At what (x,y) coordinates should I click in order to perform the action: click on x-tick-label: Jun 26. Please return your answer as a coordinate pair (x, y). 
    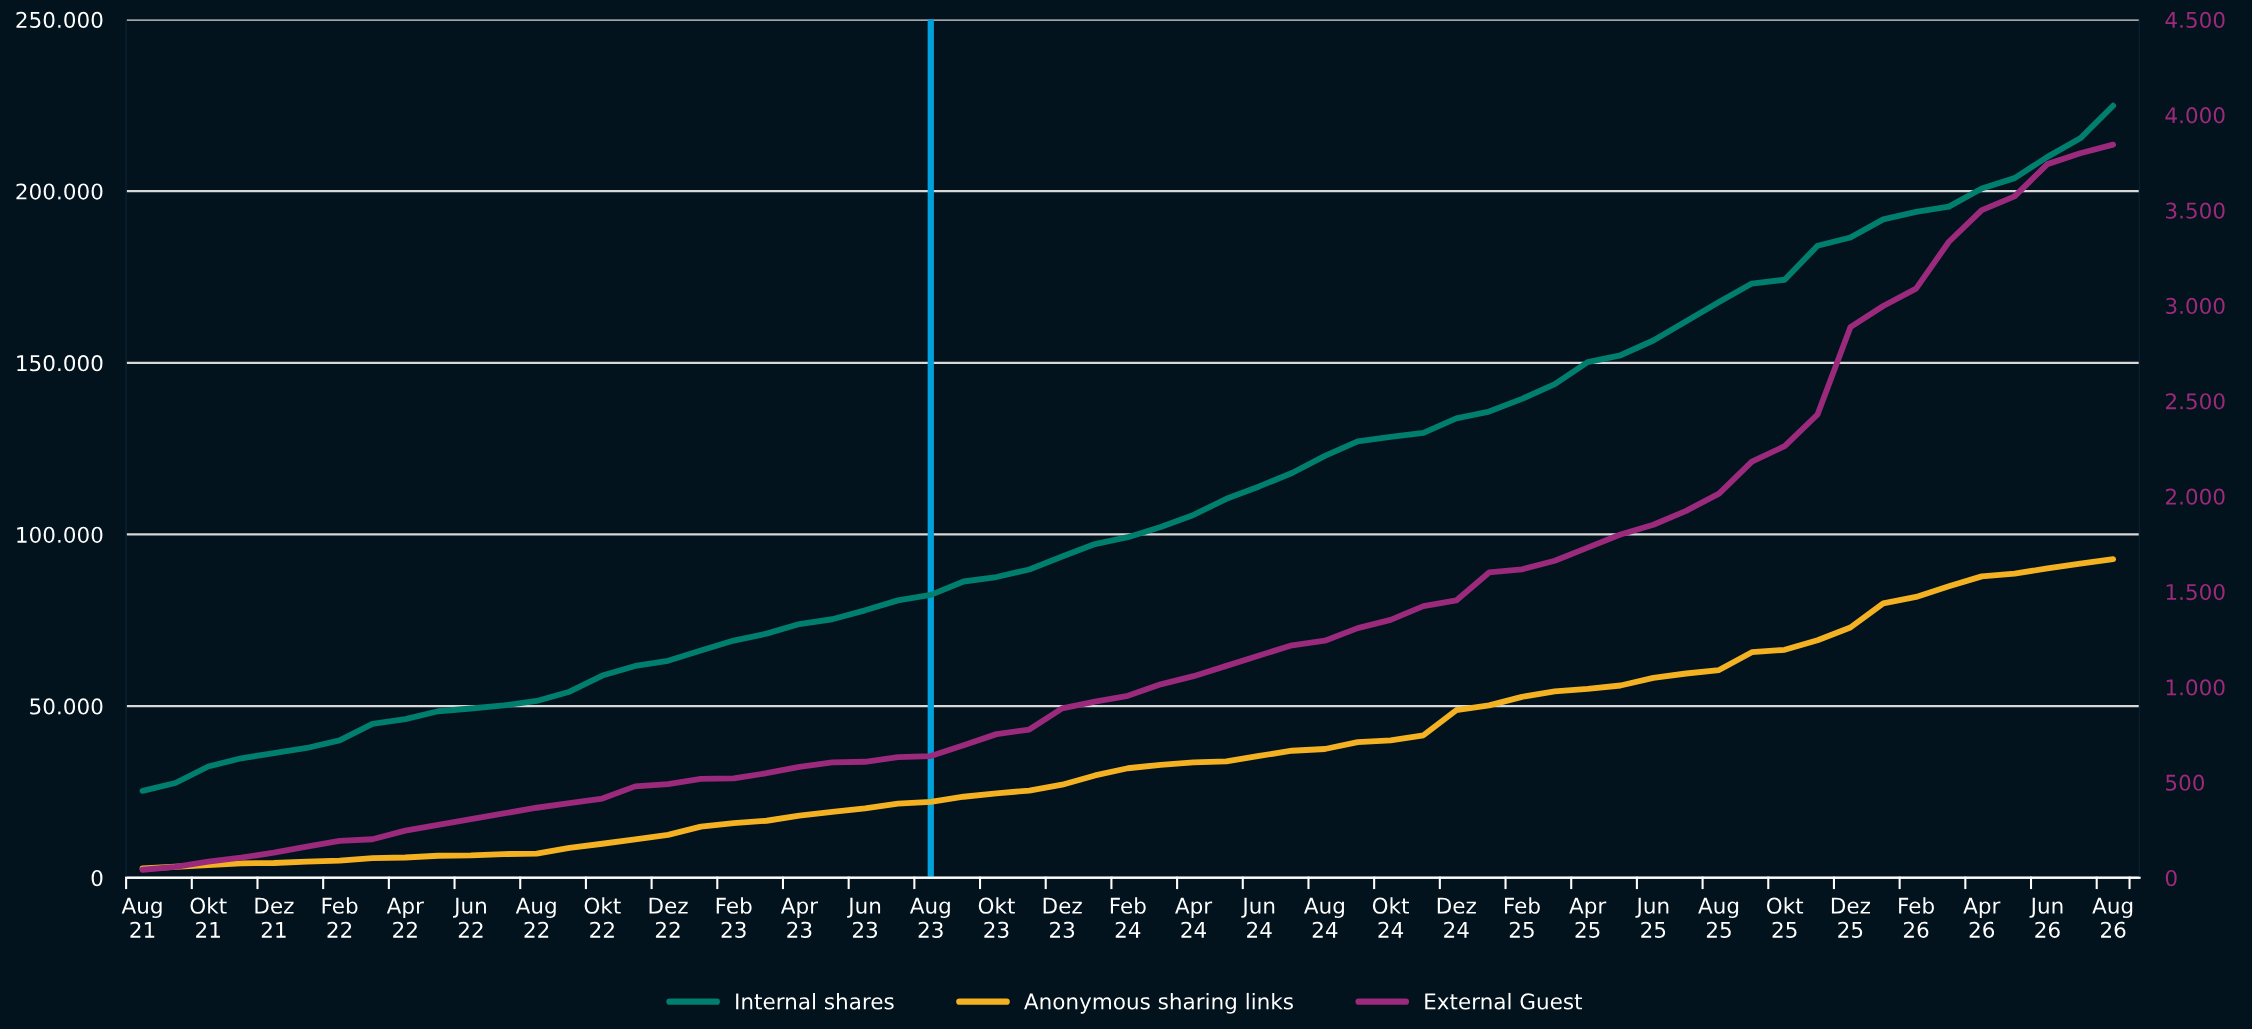
    Looking at the image, I should click on (2046, 917).